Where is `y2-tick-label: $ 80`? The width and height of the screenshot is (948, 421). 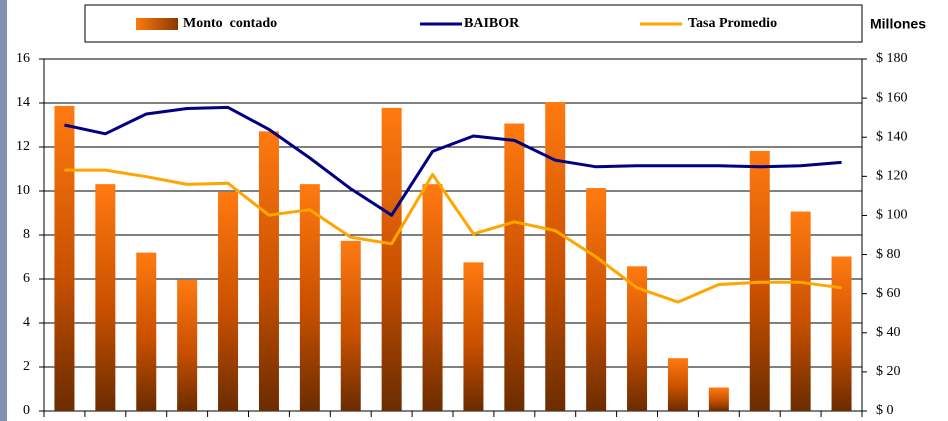
y2-tick-label: $ 80 is located at coordinates (888, 254).